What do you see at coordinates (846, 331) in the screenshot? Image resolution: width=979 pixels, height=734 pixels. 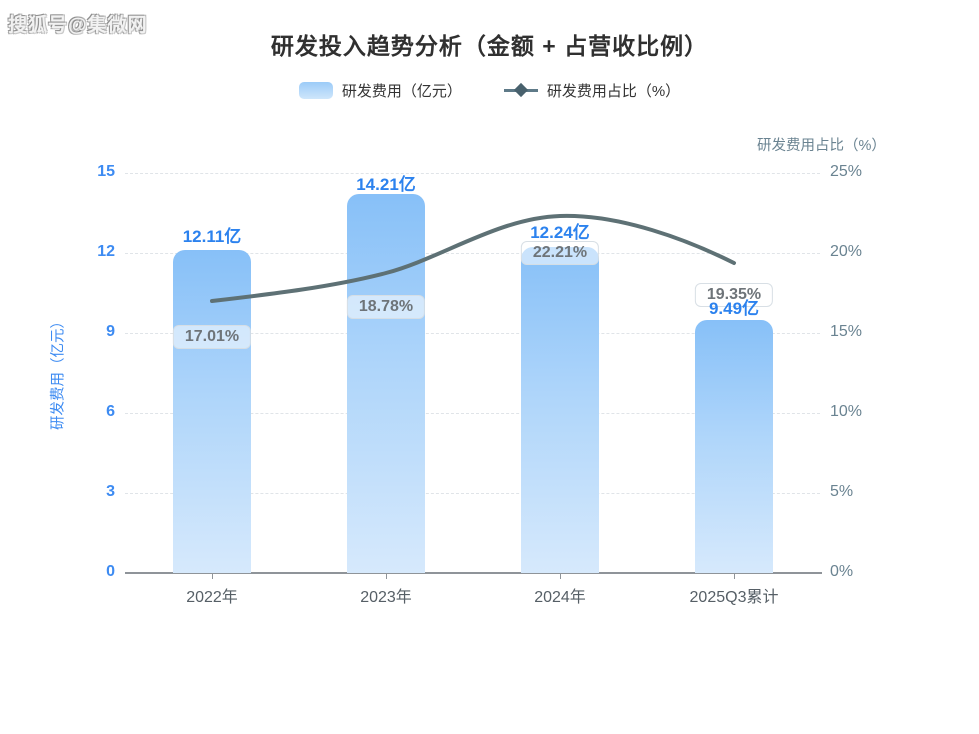 I see `right-axis-tick: 15%` at bounding box center [846, 331].